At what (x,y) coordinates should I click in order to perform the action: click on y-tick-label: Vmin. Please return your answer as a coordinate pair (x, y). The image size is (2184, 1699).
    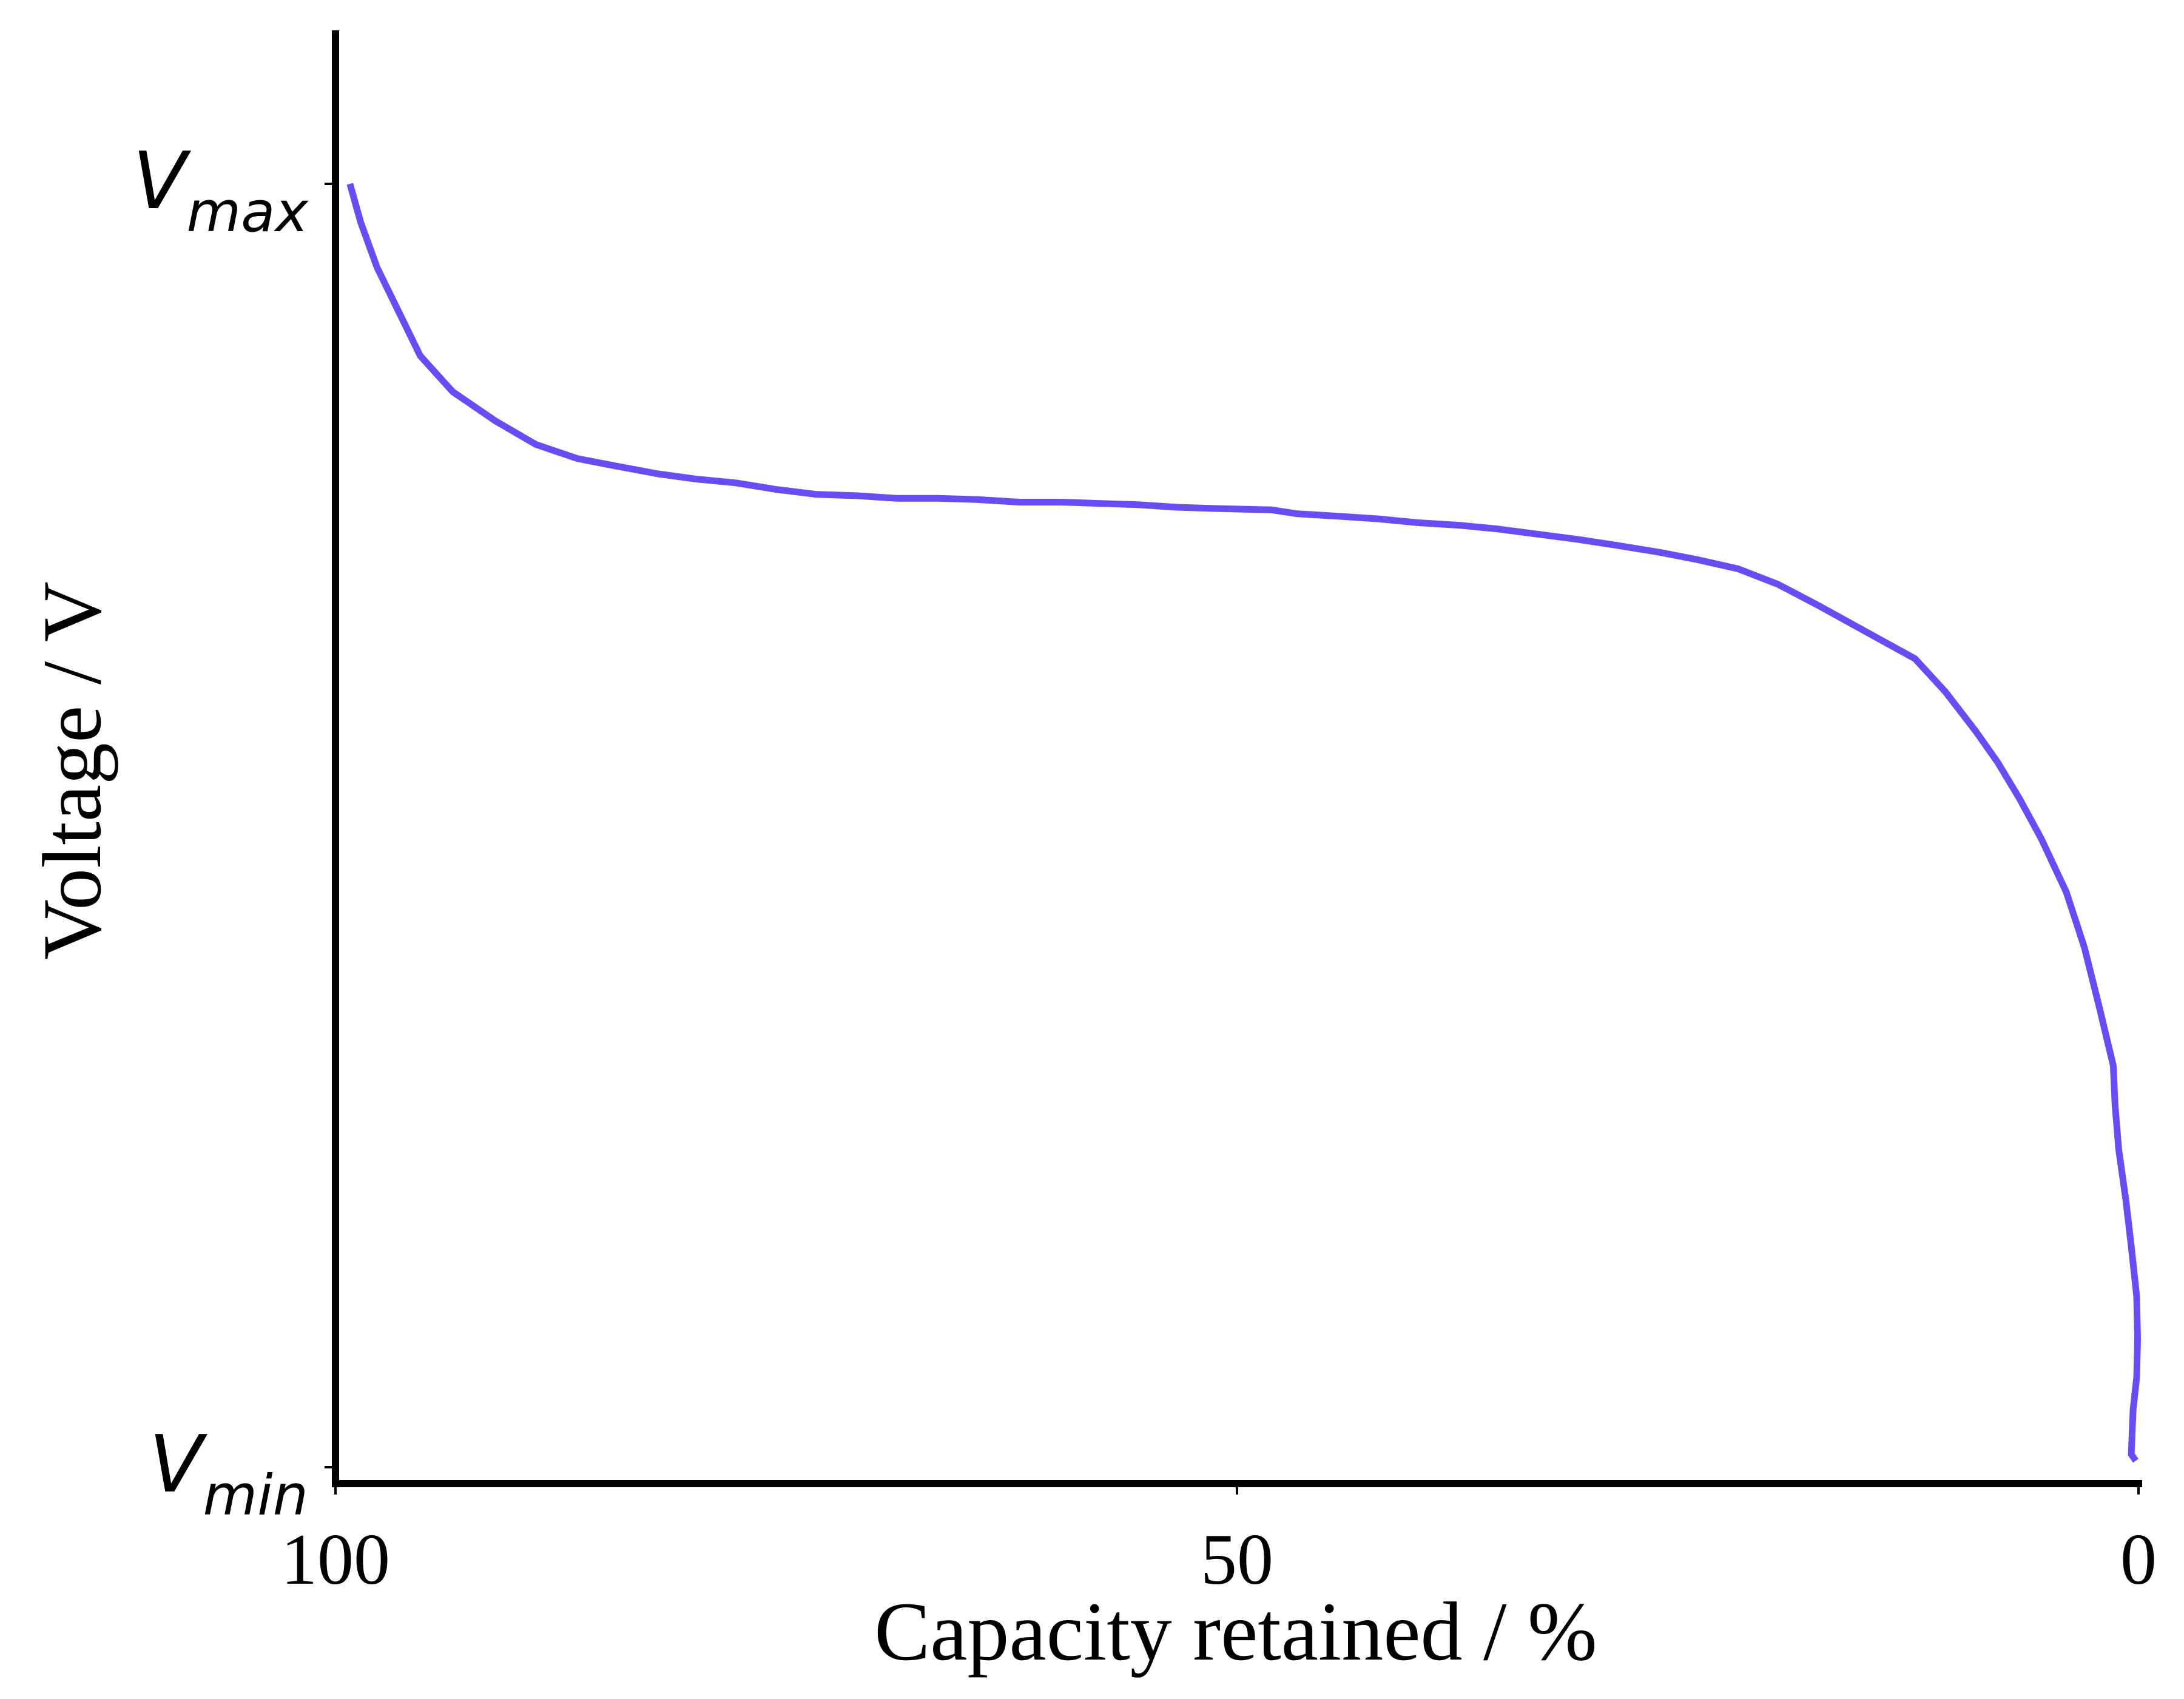
    Looking at the image, I should click on (228, 1473).